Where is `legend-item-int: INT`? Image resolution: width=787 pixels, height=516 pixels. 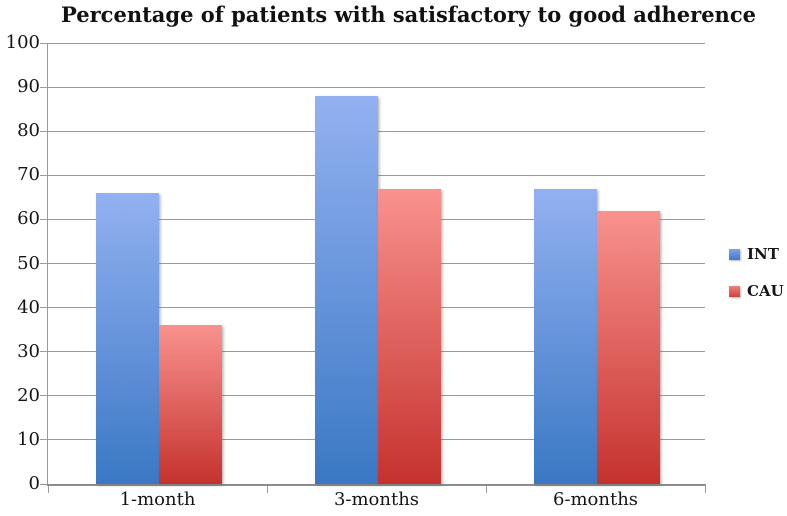
legend-item-int: INT is located at coordinates (756, 254).